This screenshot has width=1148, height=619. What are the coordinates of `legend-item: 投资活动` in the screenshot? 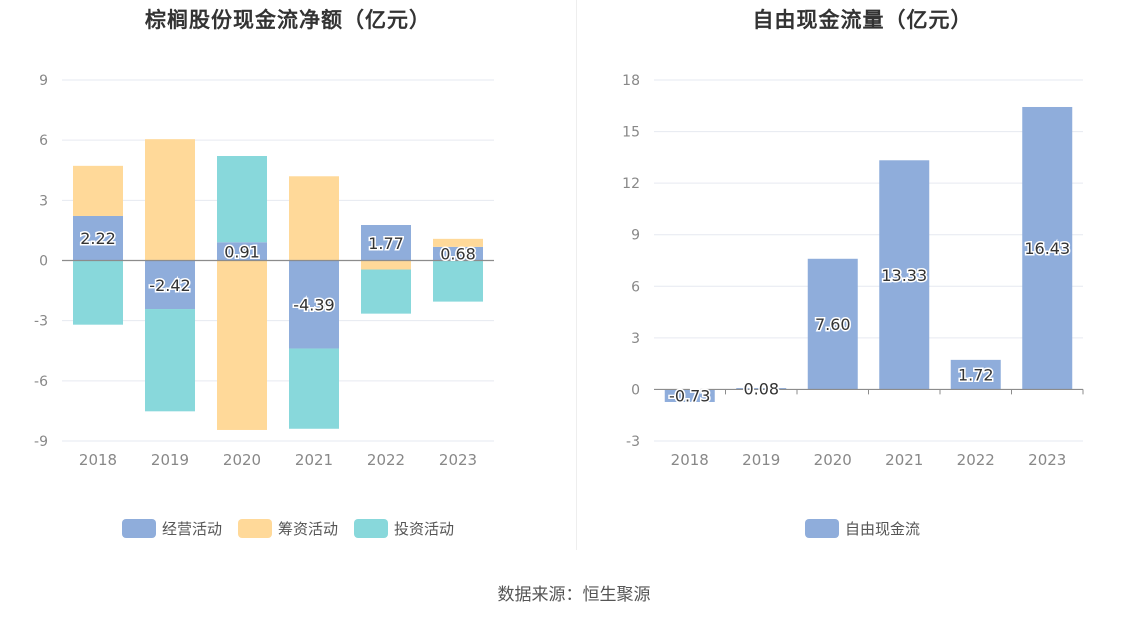 It's located at (404, 528).